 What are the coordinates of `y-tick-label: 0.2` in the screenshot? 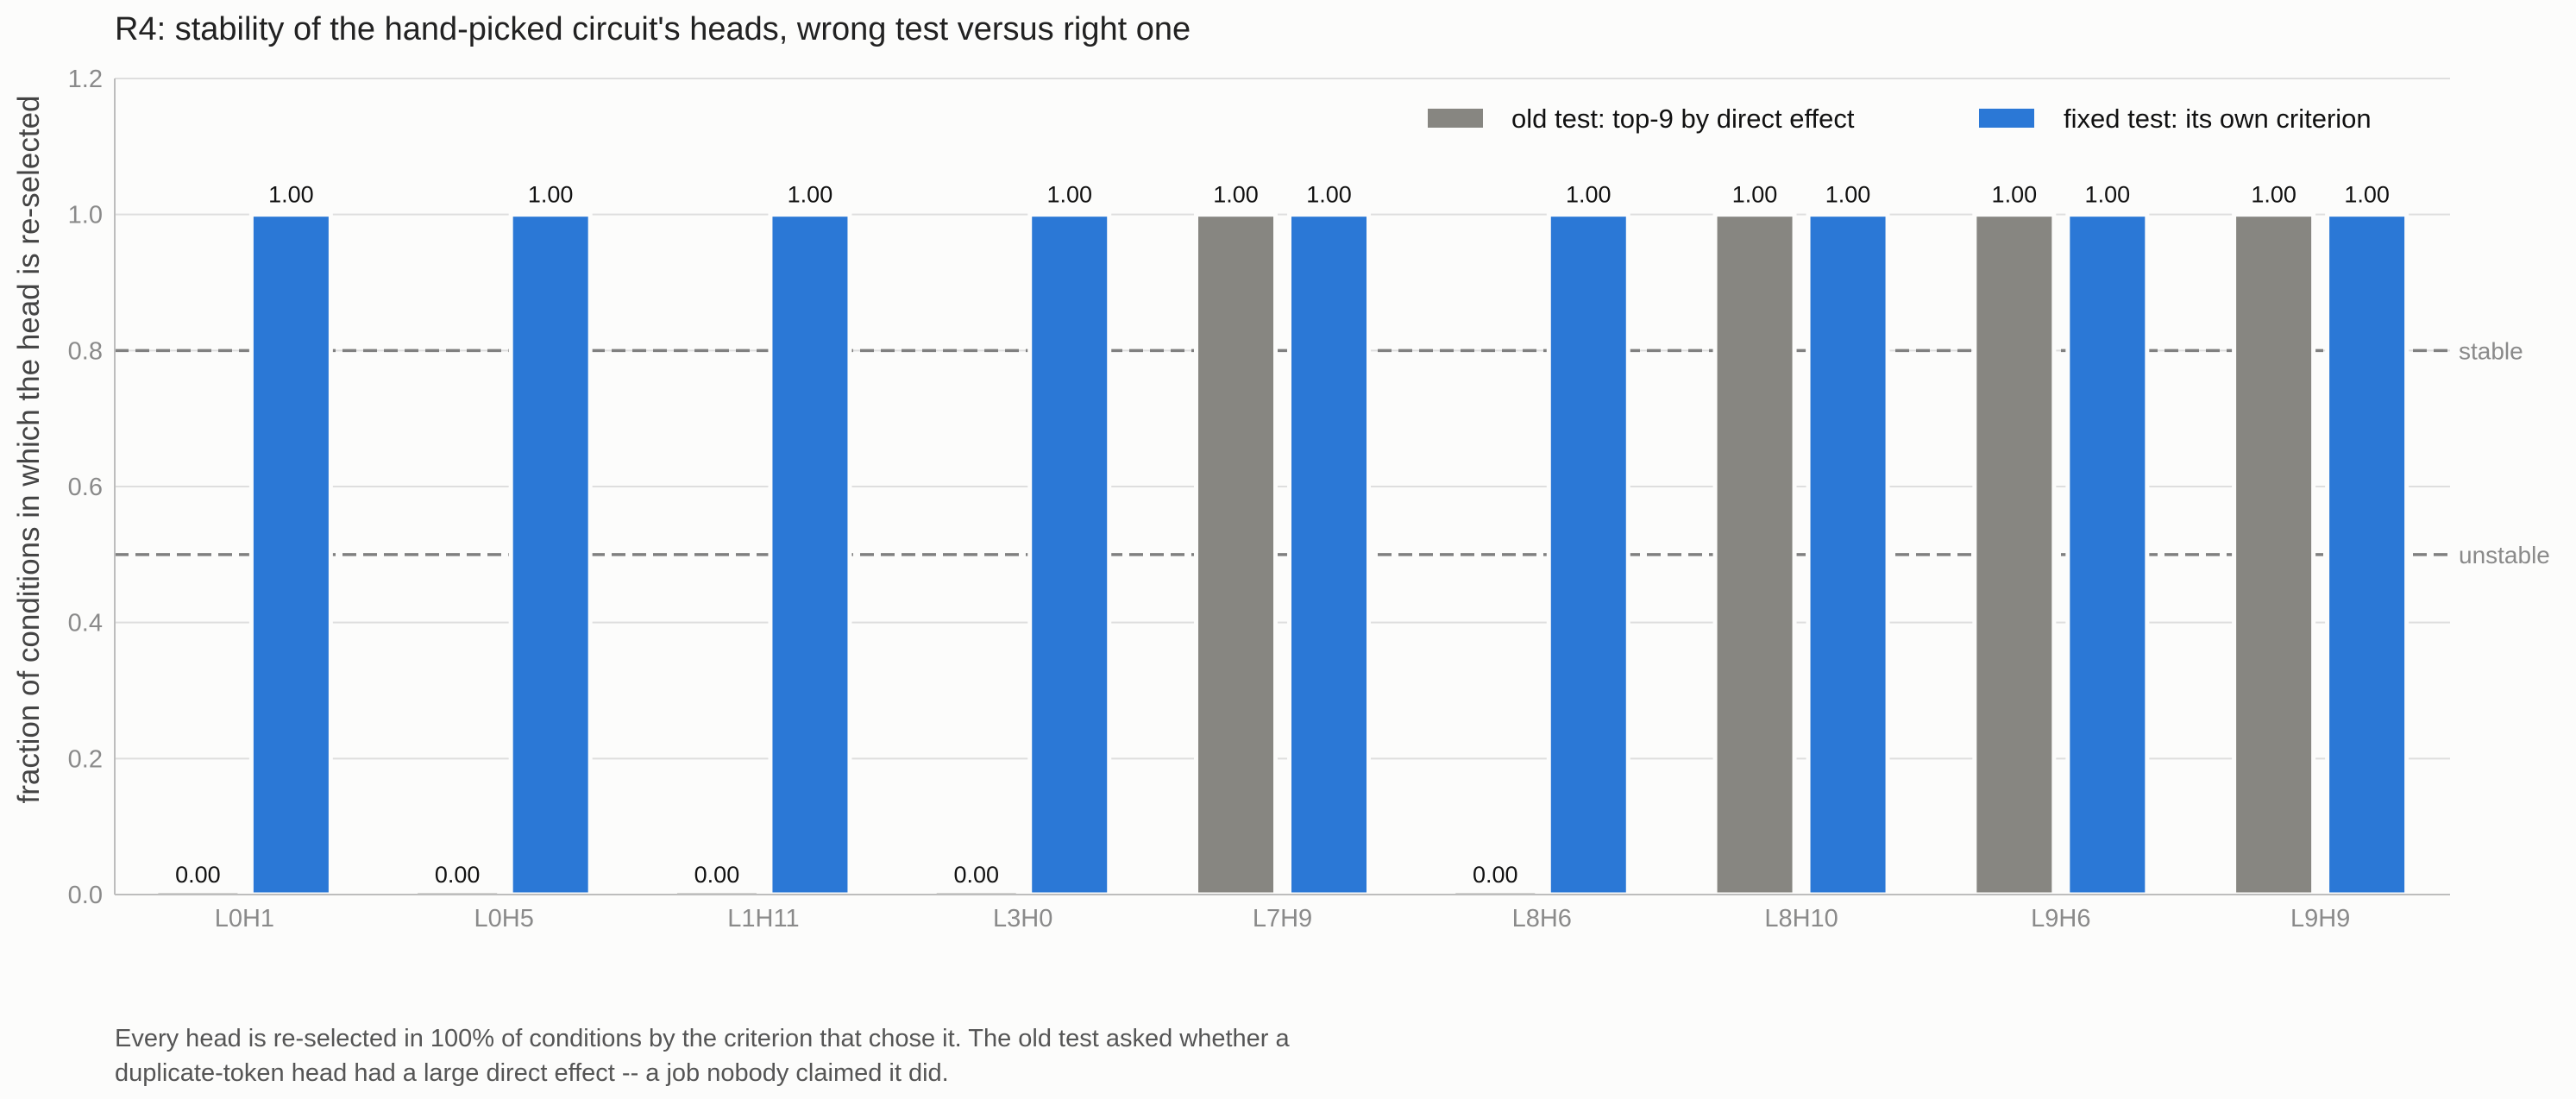 It's located at (85, 759).